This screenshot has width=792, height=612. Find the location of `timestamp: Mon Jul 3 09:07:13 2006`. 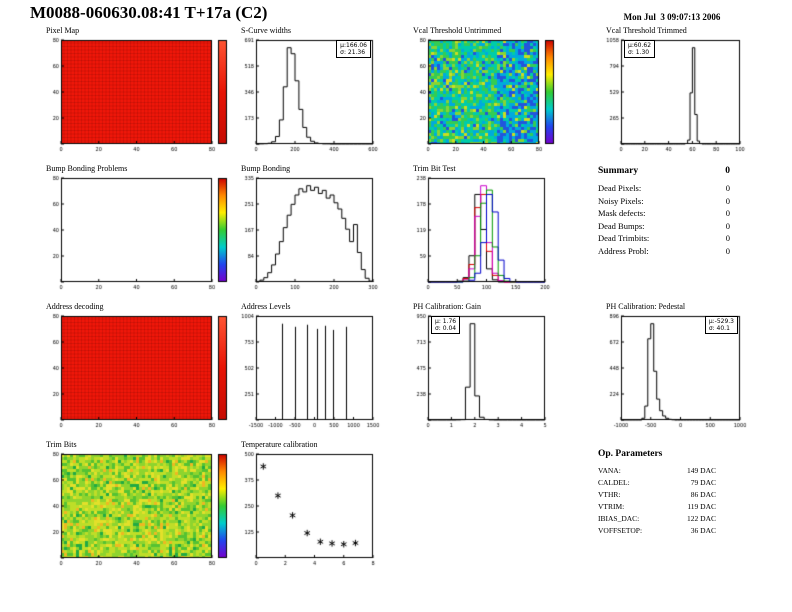

timestamp: Mon Jul 3 09:07:13 2006 is located at coordinates (672, 17).